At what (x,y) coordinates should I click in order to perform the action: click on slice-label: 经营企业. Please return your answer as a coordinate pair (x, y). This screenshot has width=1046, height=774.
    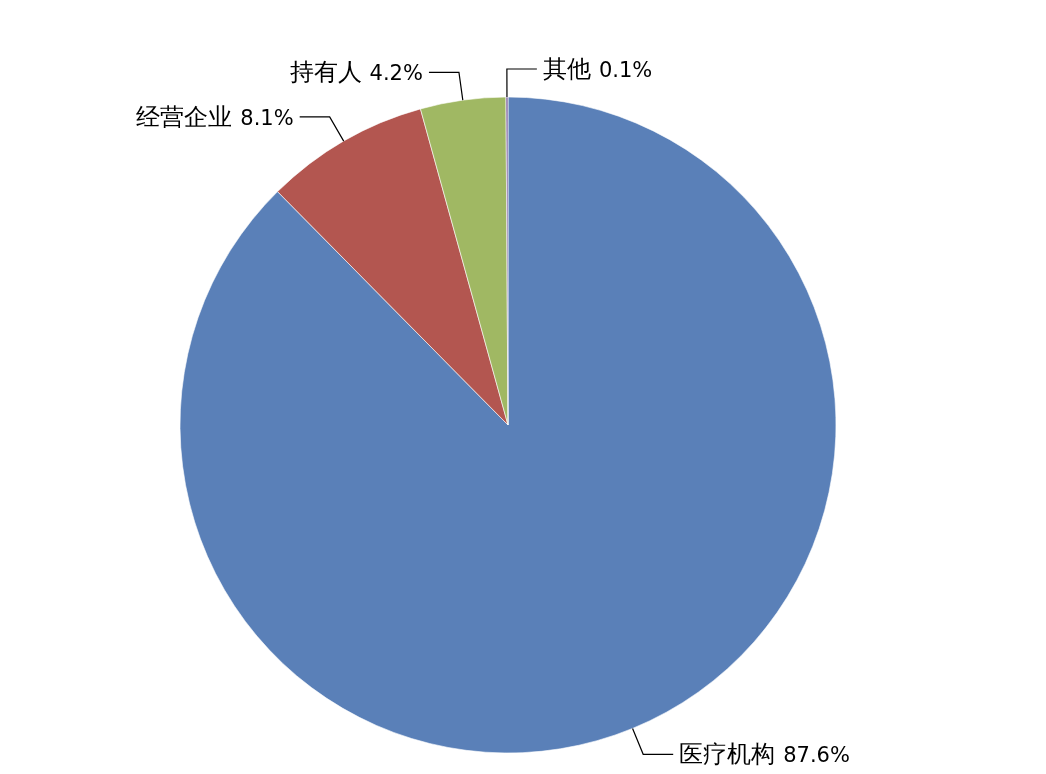
    Looking at the image, I should click on (184, 116).